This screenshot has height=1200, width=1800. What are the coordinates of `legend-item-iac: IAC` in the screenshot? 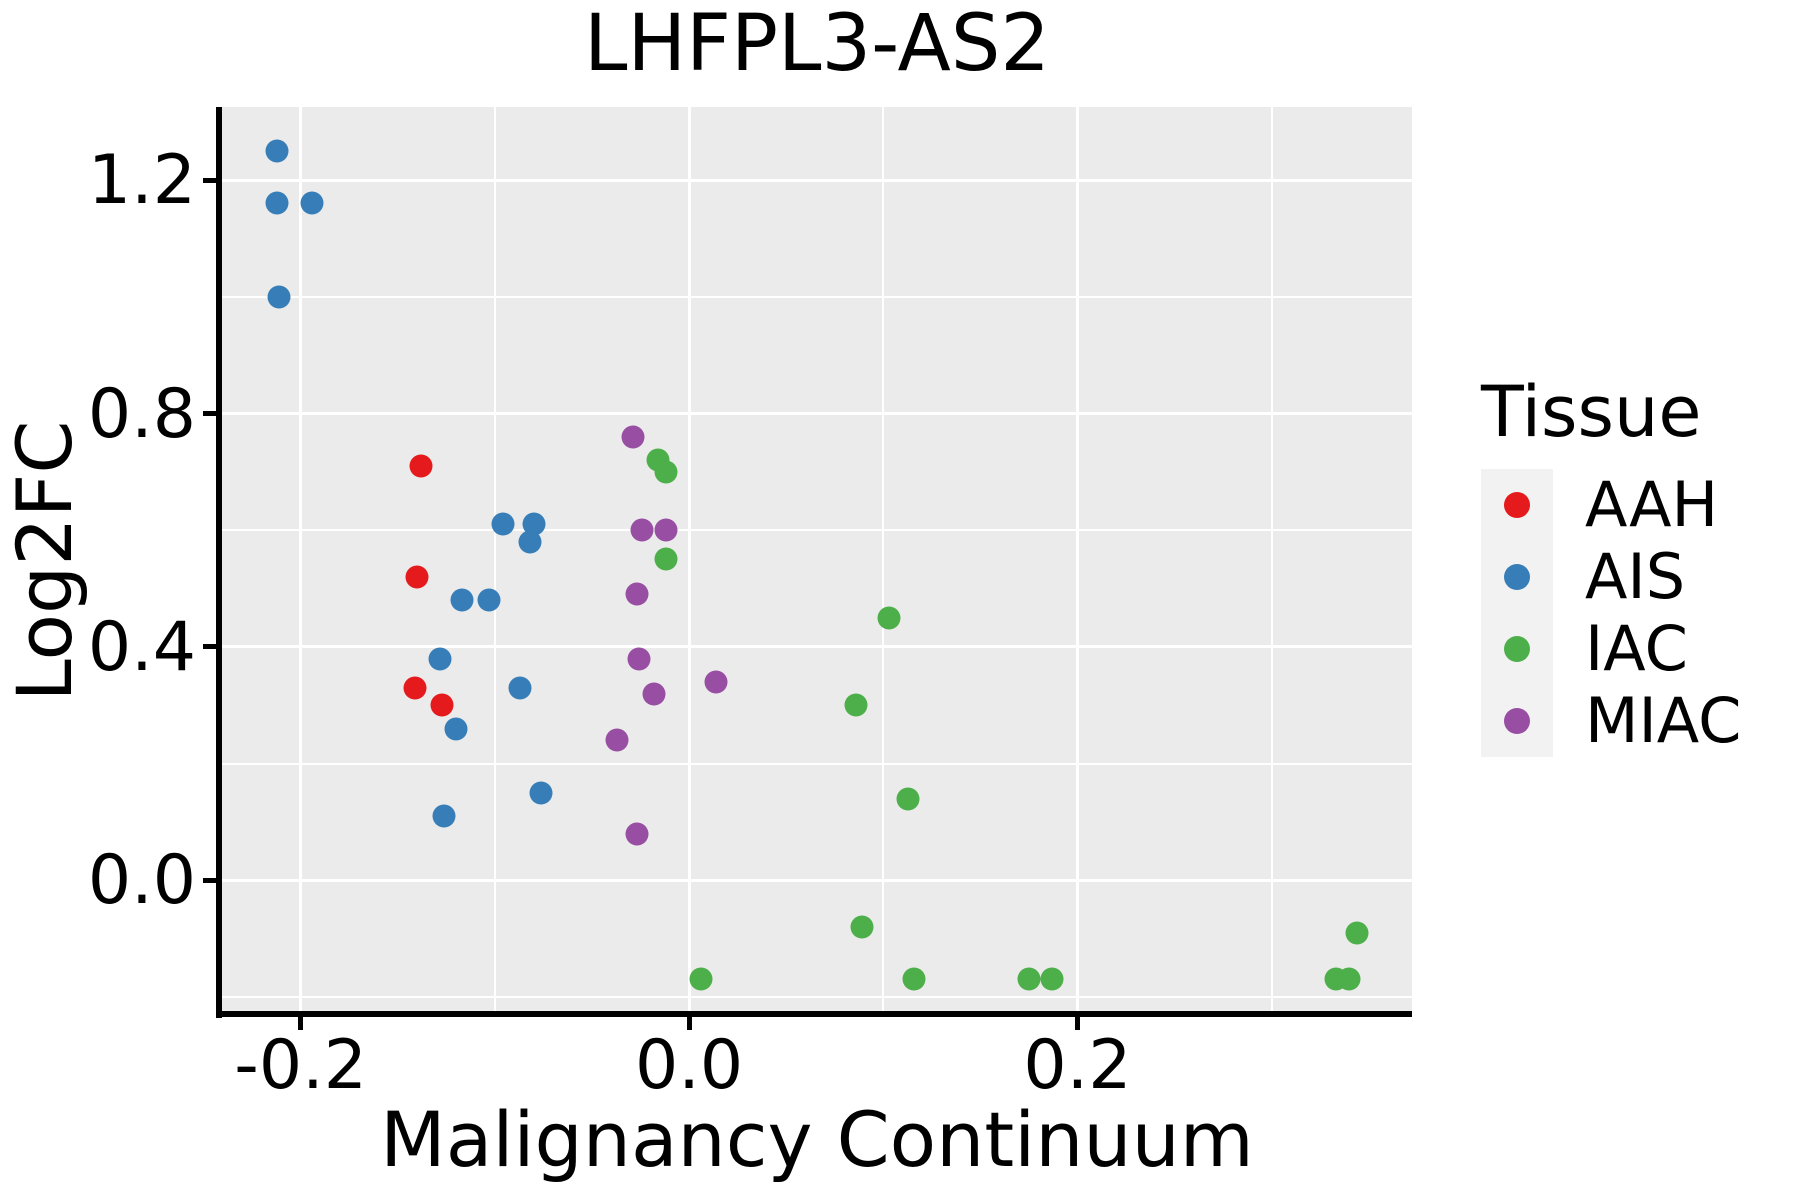 It's located at (1611, 649).